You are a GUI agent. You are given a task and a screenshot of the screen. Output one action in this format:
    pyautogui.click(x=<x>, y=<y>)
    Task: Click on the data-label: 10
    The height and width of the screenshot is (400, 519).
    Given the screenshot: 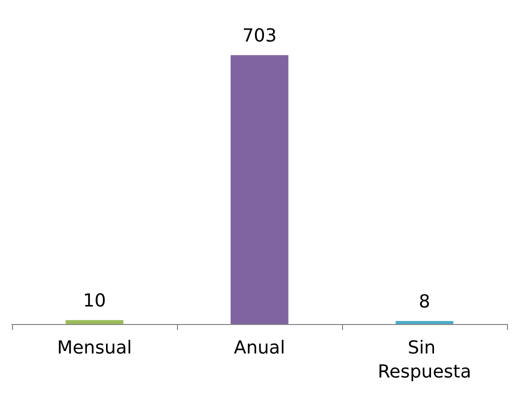 What is the action you would take?
    pyautogui.click(x=94, y=301)
    